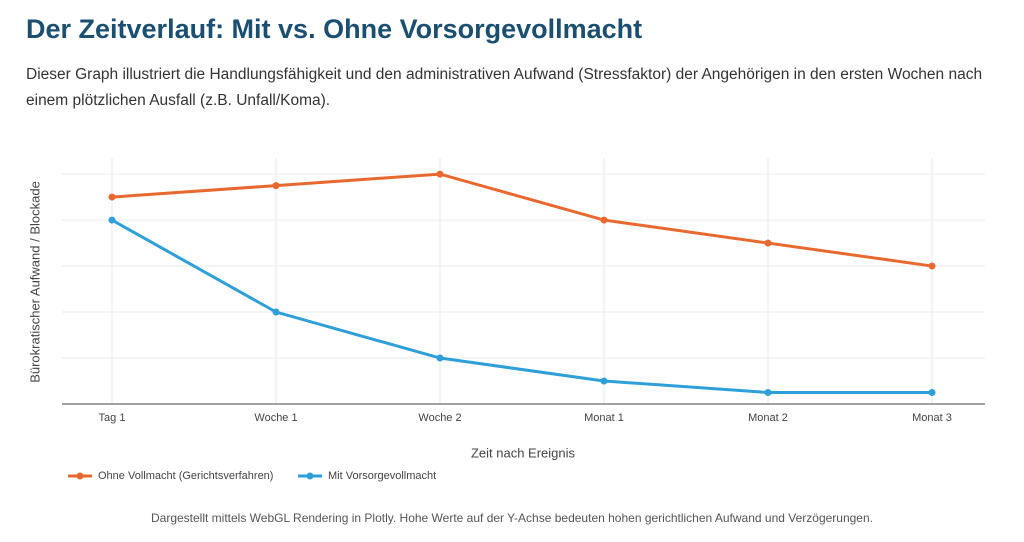 The height and width of the screenshot is (542, 1024). Describe the element at coordinates (439, 418) in the screenshot. I see `x-tick-label: Woche 2` at that location.